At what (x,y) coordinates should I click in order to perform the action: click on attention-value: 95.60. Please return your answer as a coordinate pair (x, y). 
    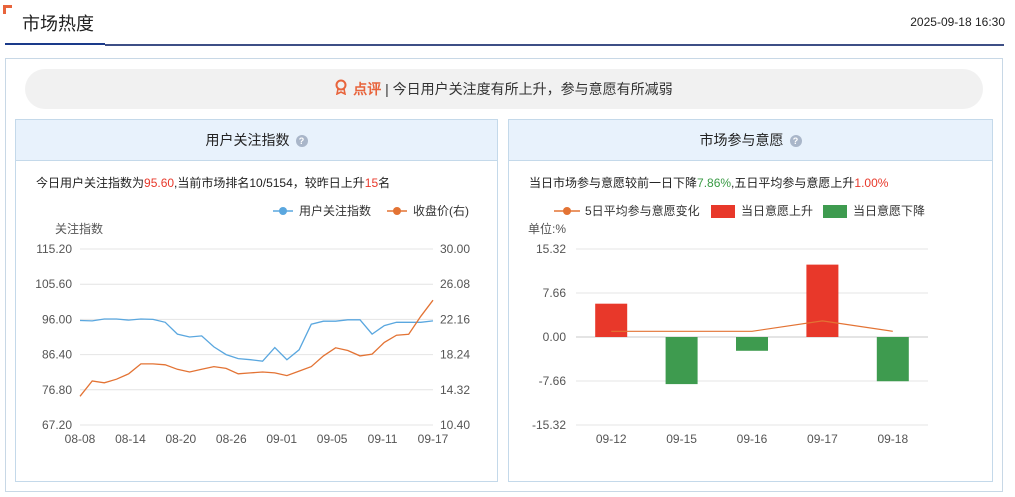
    Looking at the image, I should click on (159, 183).